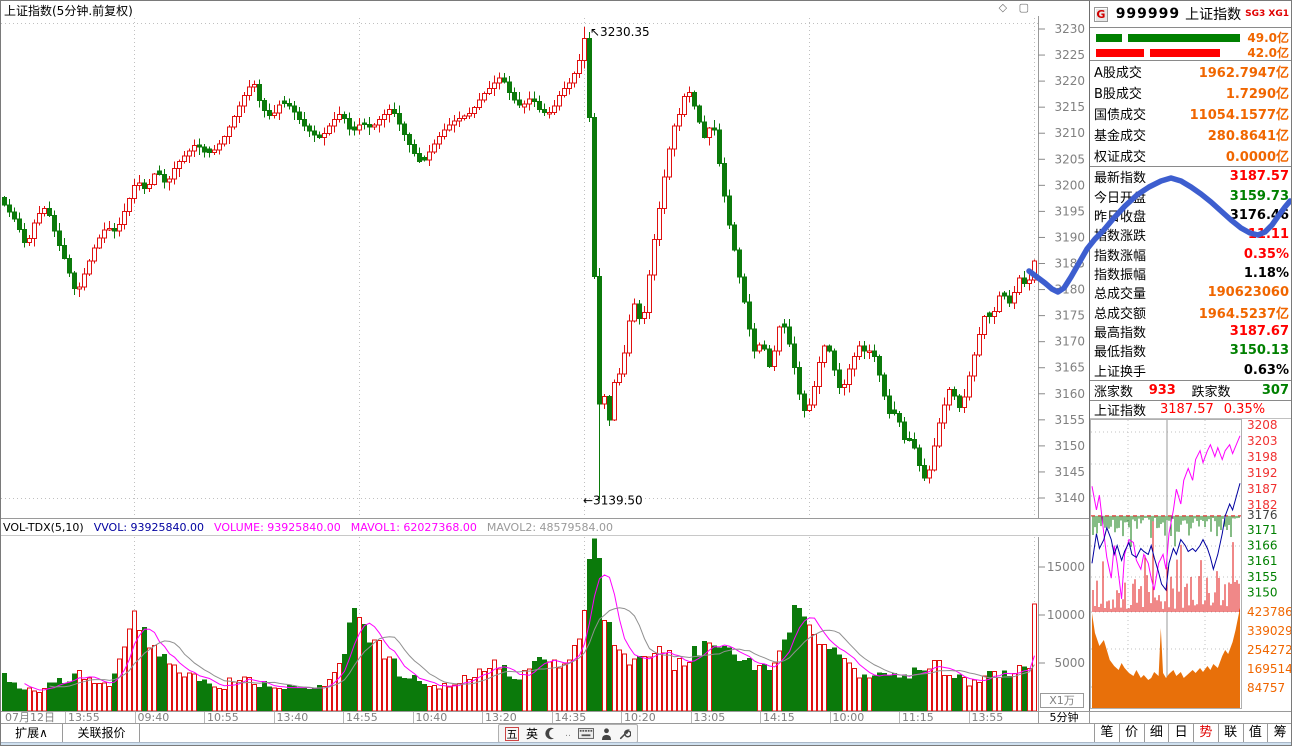 This screenshot has width=1292, height=746. I want to click on linked-quote-tab: 关联报价, so click(102, 733).